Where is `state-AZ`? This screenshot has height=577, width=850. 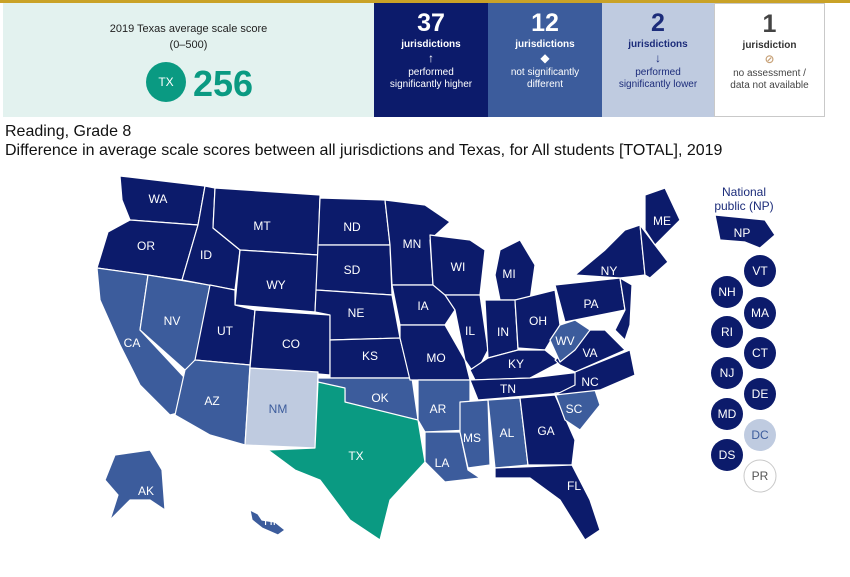 state-AZ is located at coordinates (212, 402).